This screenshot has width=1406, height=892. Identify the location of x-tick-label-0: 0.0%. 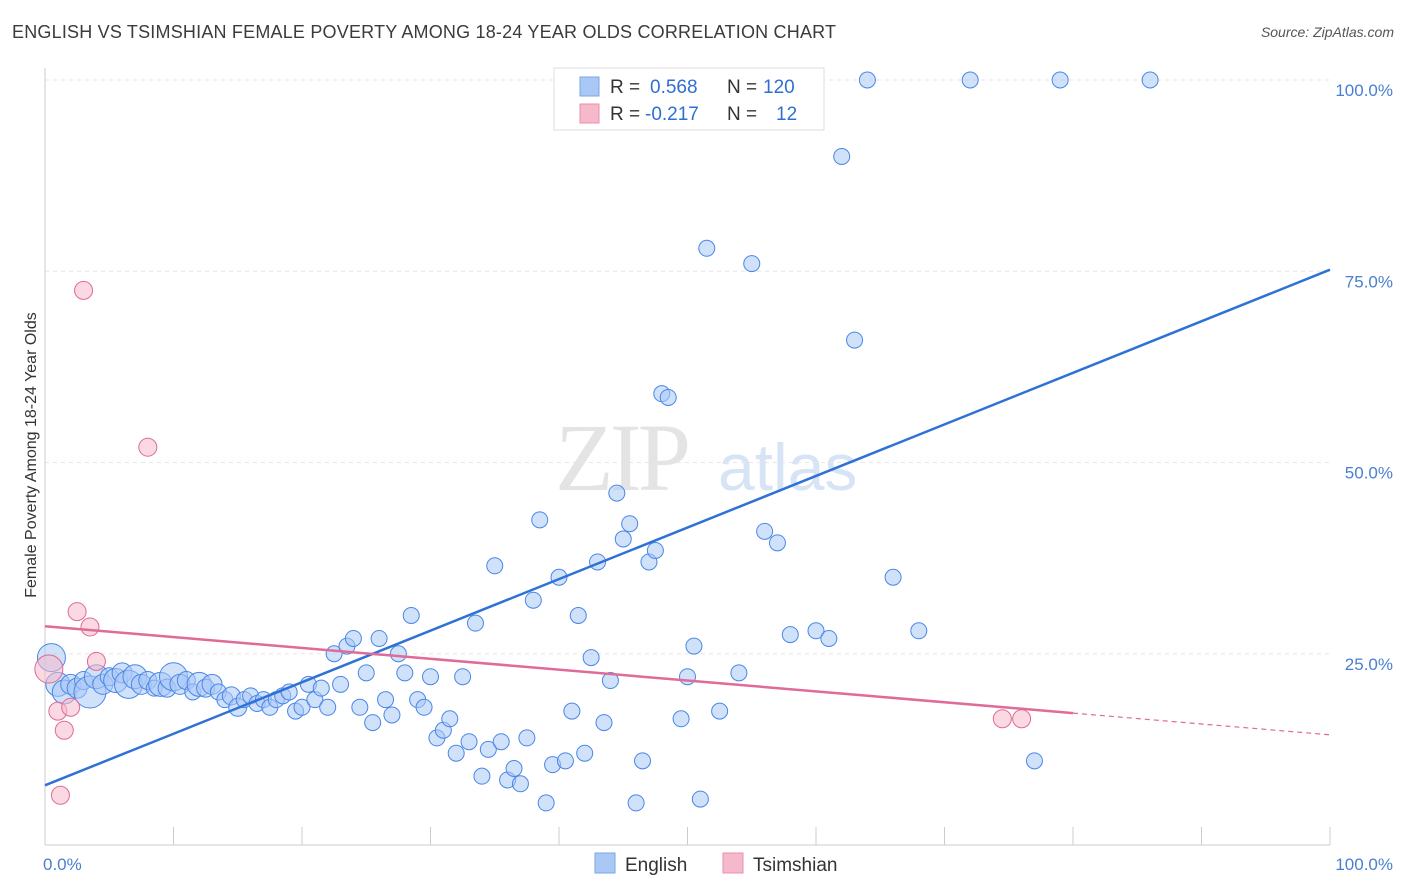
(62, 864).